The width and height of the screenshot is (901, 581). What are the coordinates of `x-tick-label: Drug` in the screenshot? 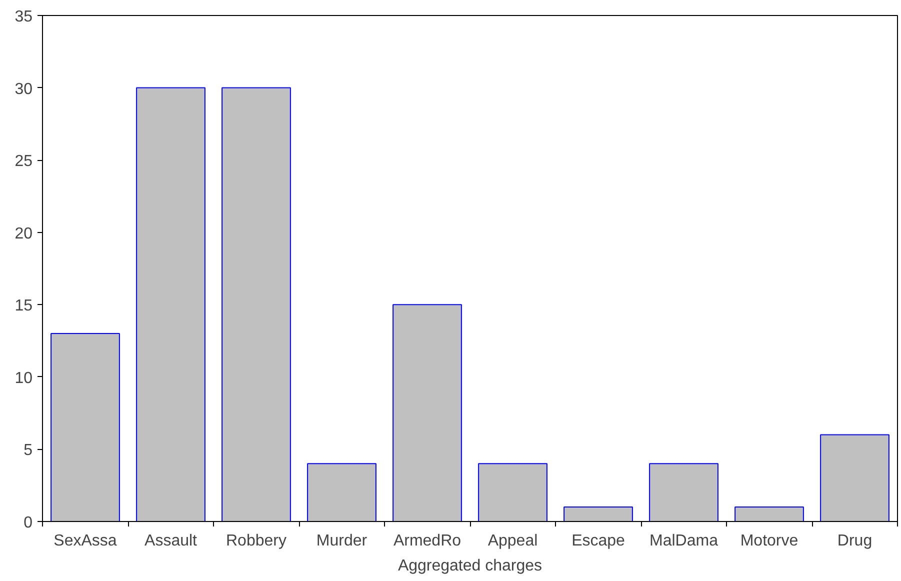 It's located at (854, 541).